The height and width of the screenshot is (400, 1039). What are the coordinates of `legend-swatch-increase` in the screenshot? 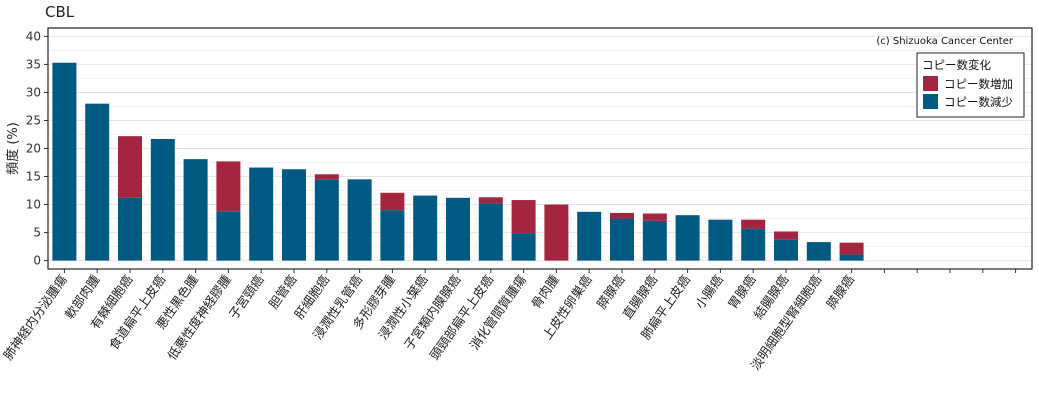 It's located at (930, 83).